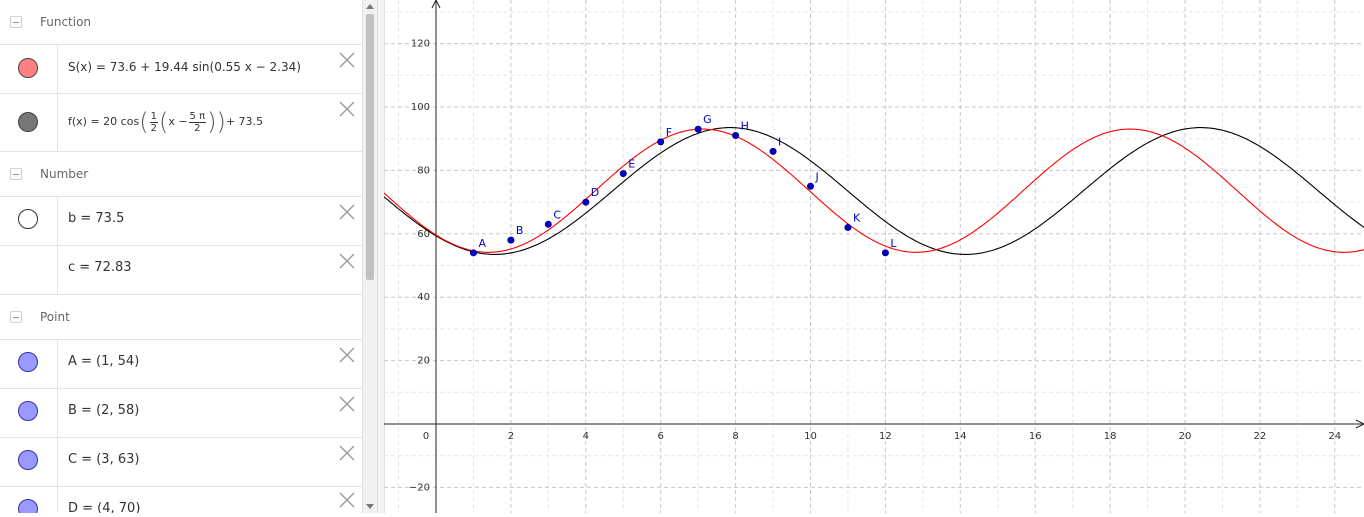  I want to click on point-J, so click(810, 186).